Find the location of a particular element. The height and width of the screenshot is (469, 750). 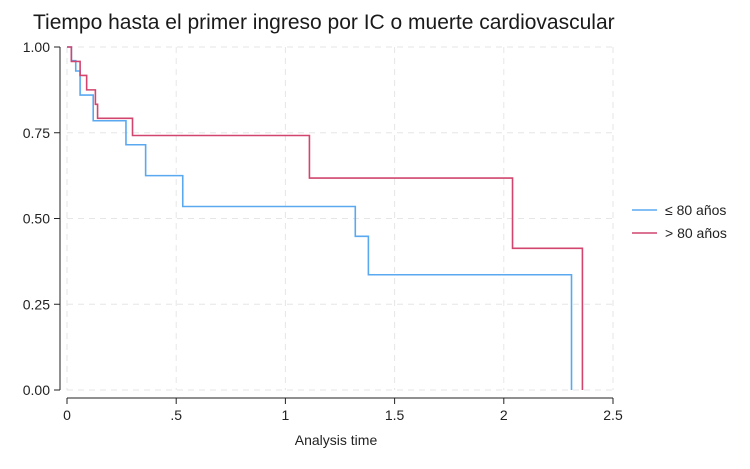

legend-label-gt-80: > 80 años is located at coordinates (696, 233).